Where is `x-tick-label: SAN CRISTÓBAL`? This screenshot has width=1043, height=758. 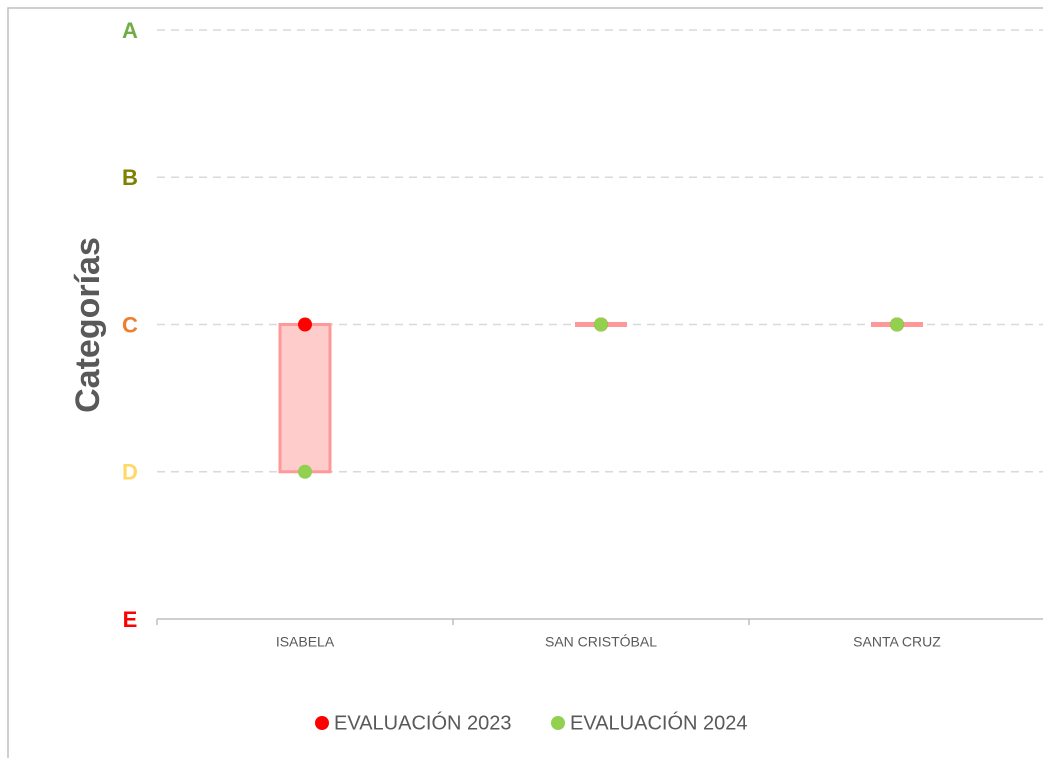 x-tick-label: SAN CRISTÓBAL is located at coordinates (601, 642).